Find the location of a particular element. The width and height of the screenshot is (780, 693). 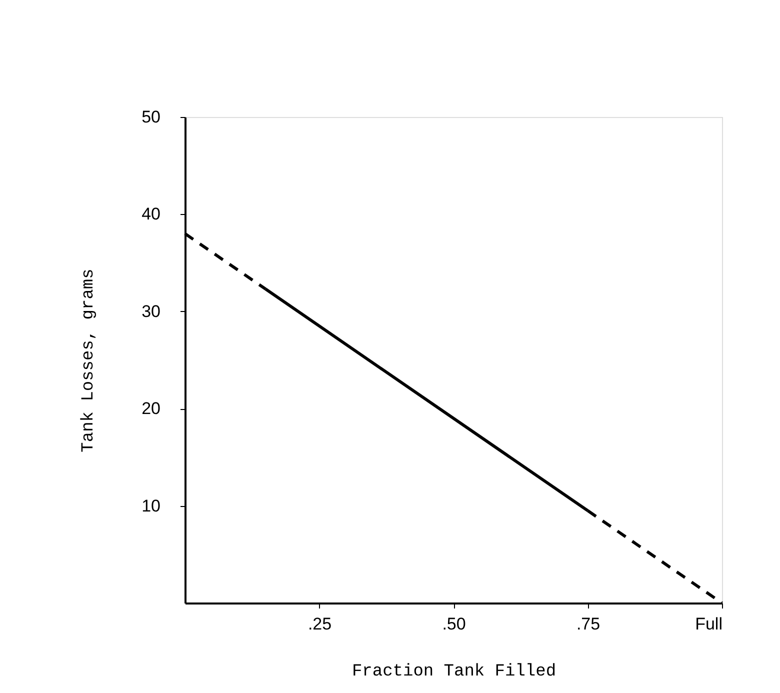

y-tick-label: 10 is located at coordinates (151, 506).